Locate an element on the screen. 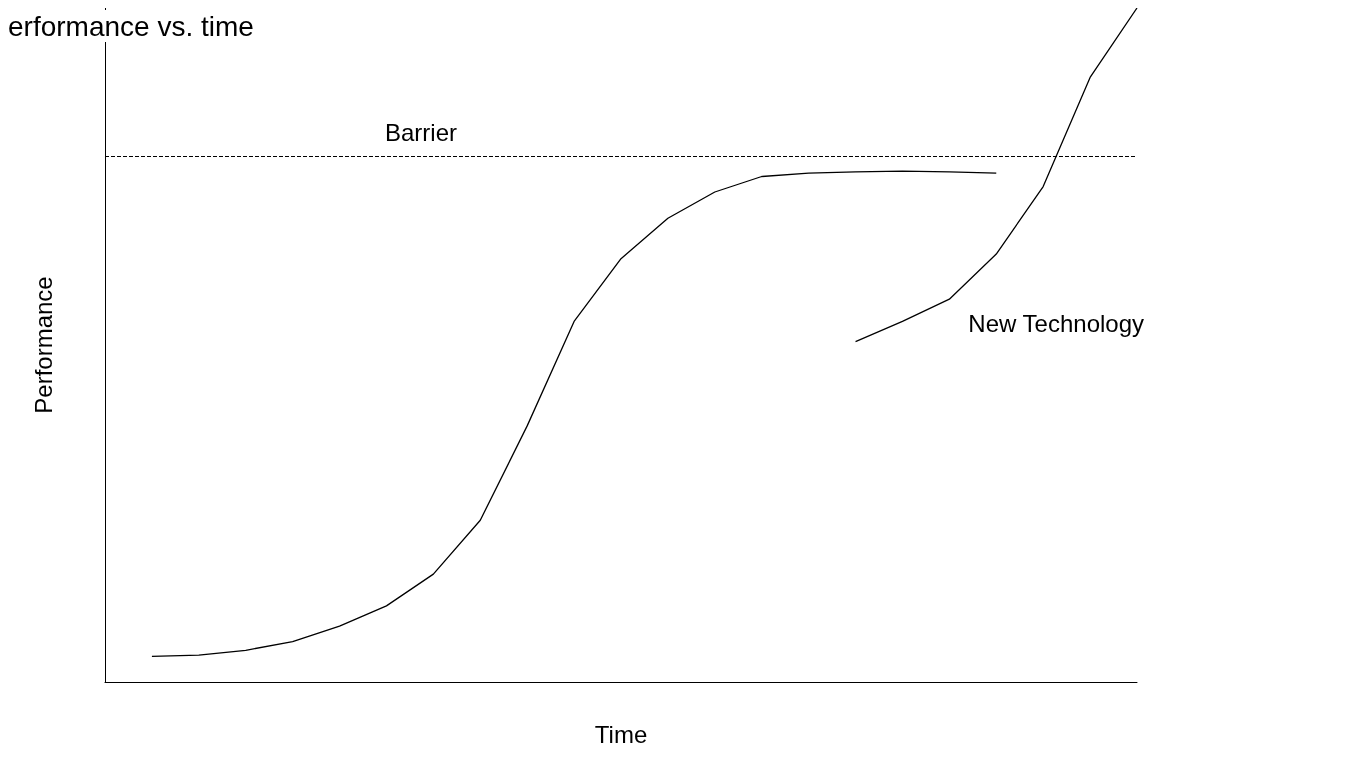 The width and height of the screenshot is (1355, 768). y-axis-title: Performance is located at coordinates (43, 345).